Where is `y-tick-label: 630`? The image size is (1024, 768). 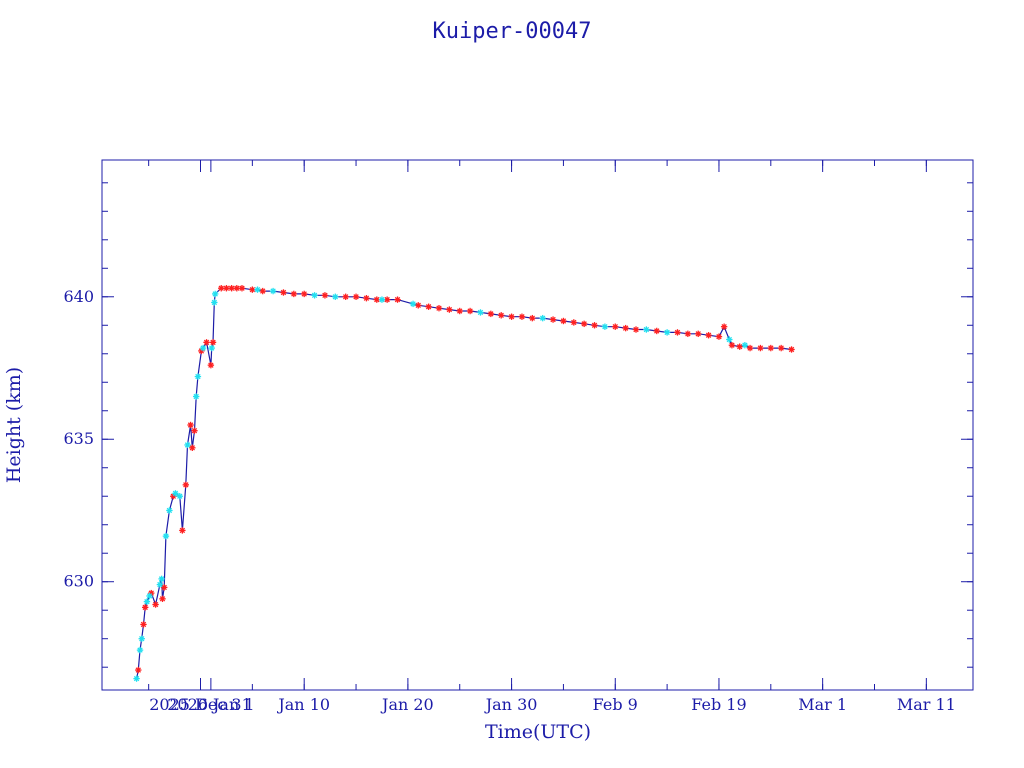 y-tick-label: 630 is located at coordinates (78, 581).